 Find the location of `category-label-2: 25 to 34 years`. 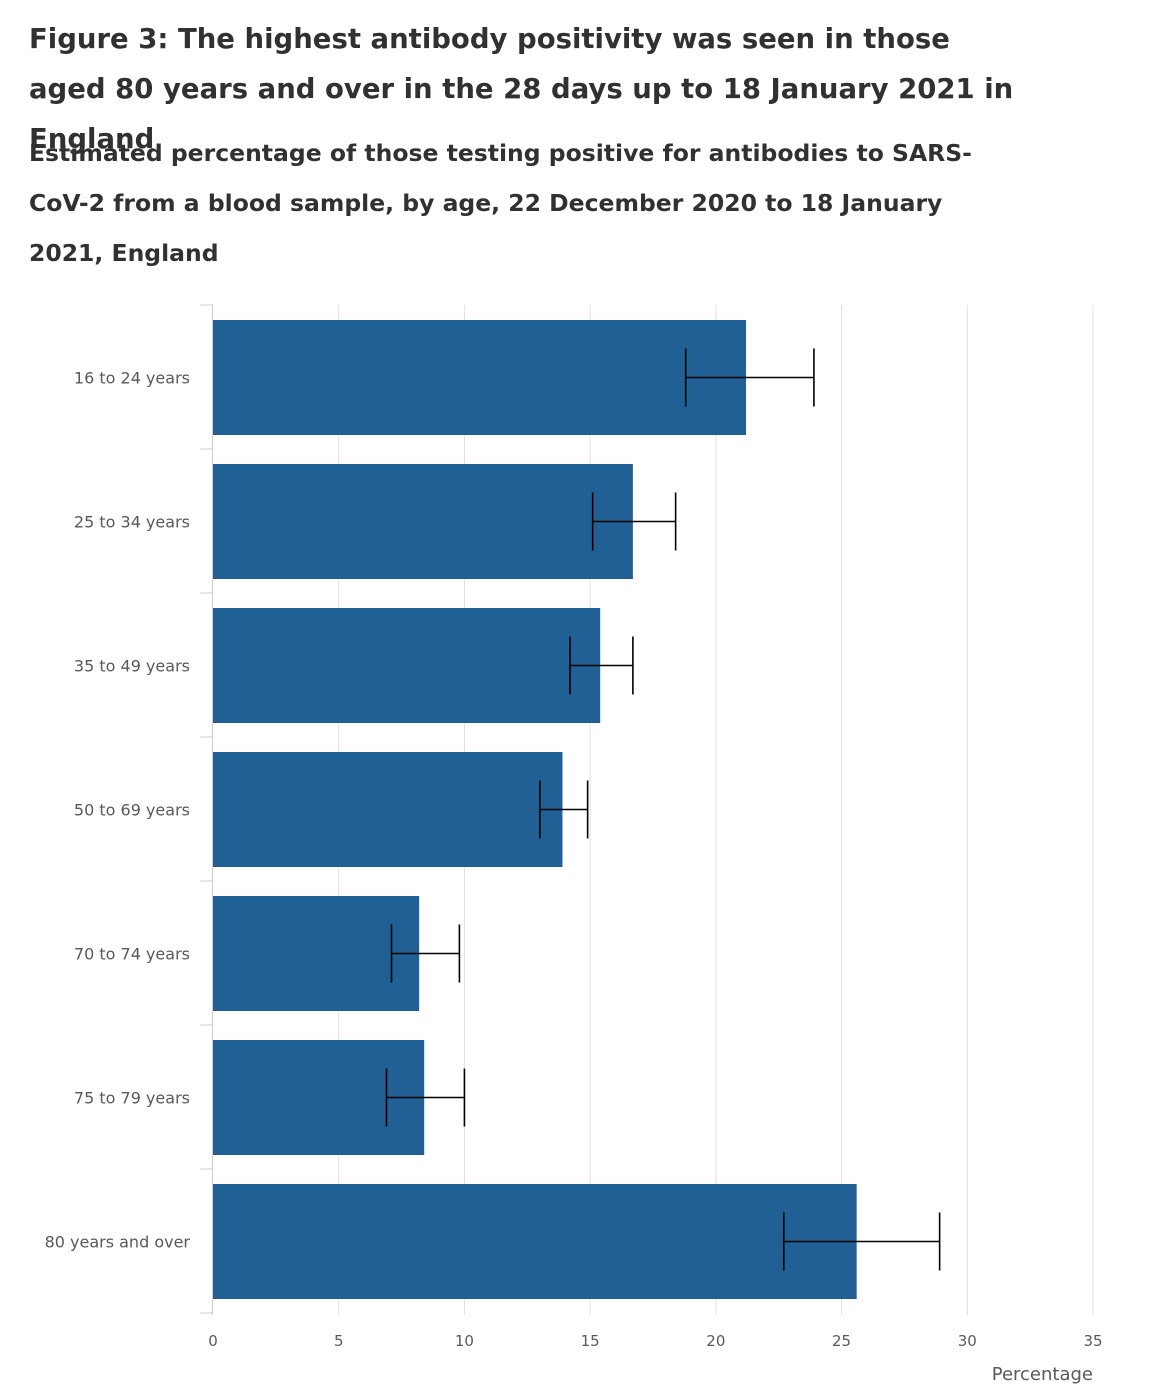

category-label-2: 25 to 34 years is located at coordinates (132, 522).